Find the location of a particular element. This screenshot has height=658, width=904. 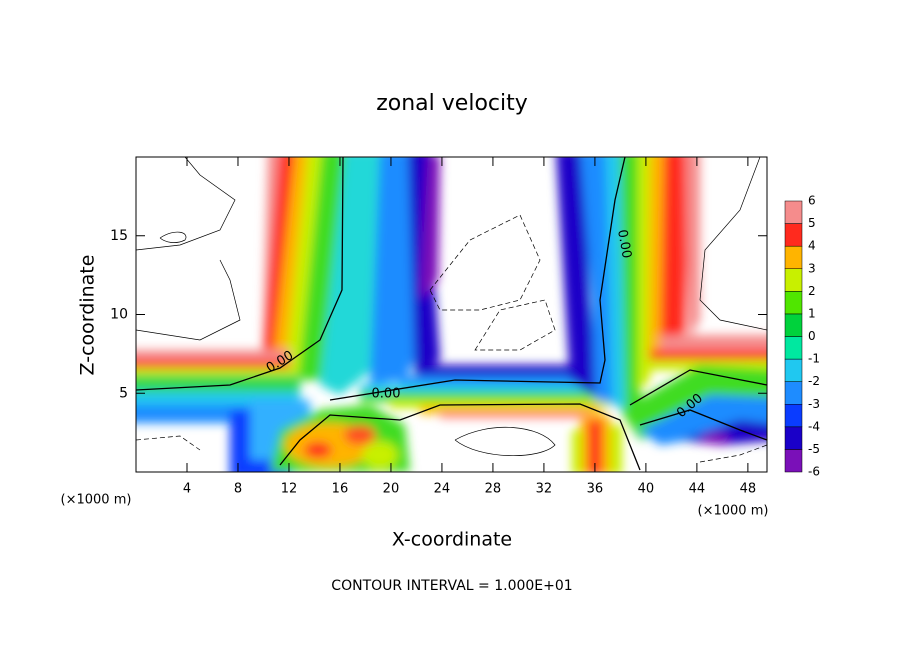

x-tick-label: 4 is located at coordinates (187, 489).